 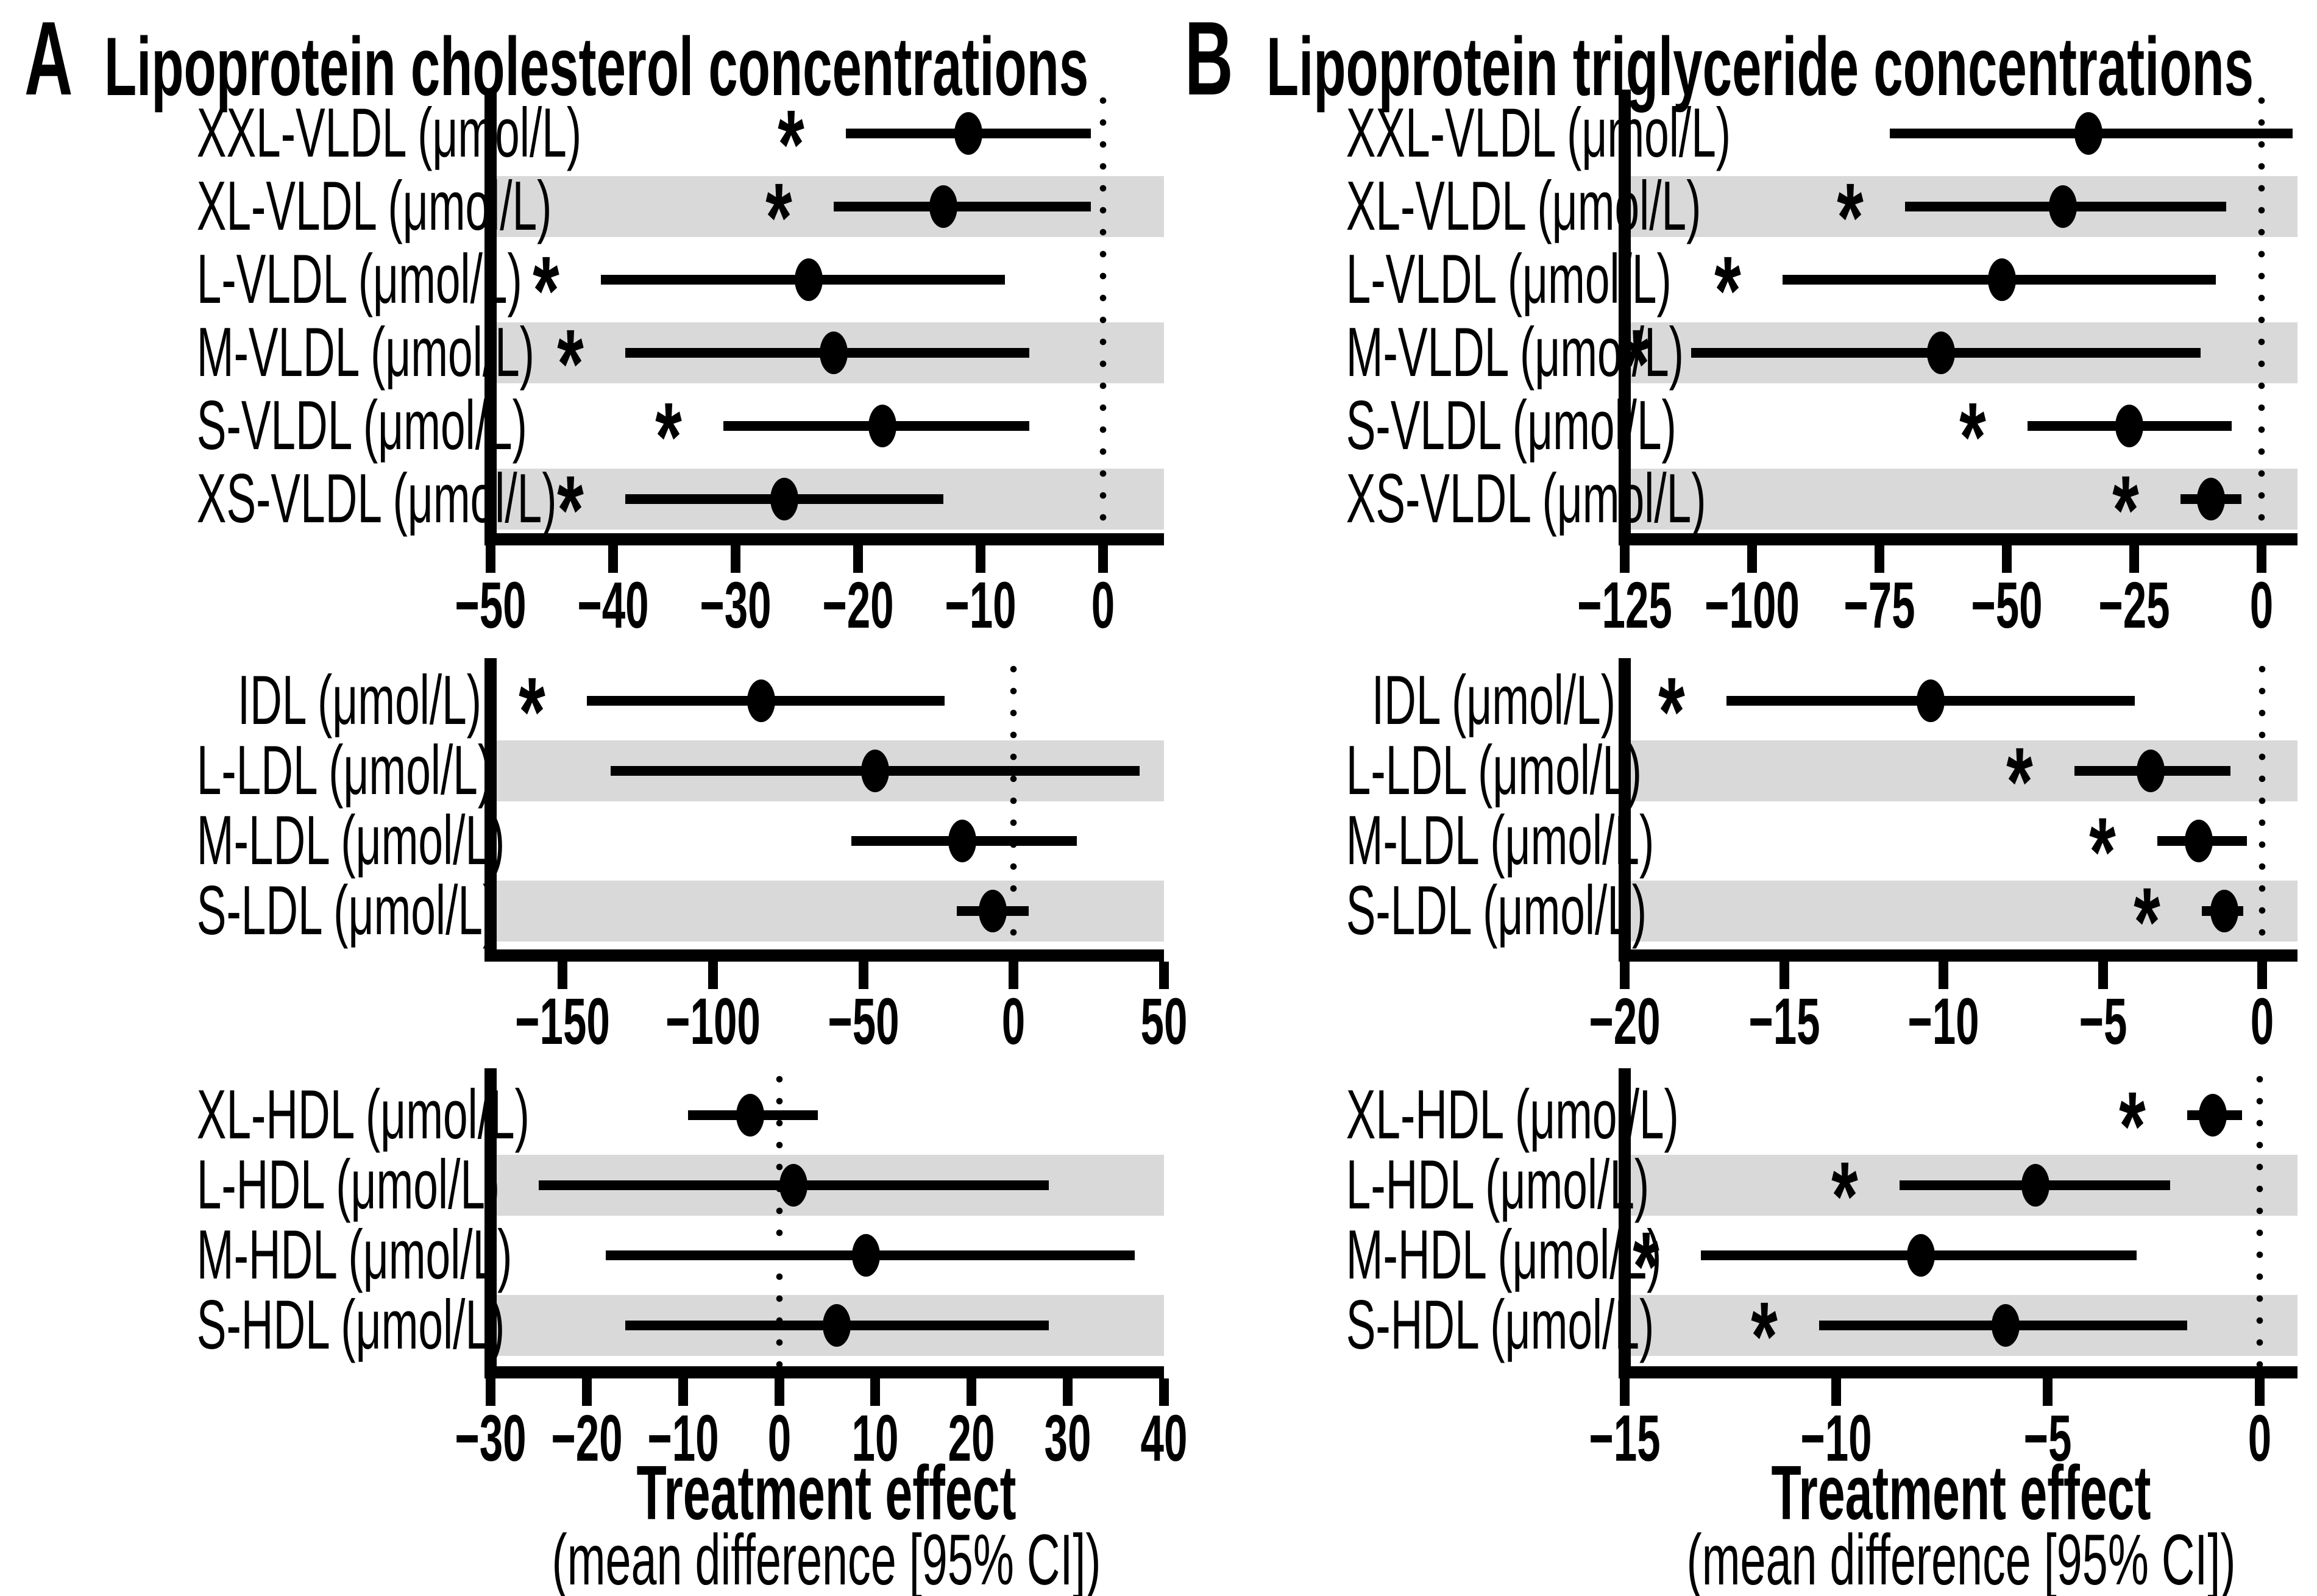 I want to click on category-label: IDL (μmol/L), so click(x=1494, y=700).